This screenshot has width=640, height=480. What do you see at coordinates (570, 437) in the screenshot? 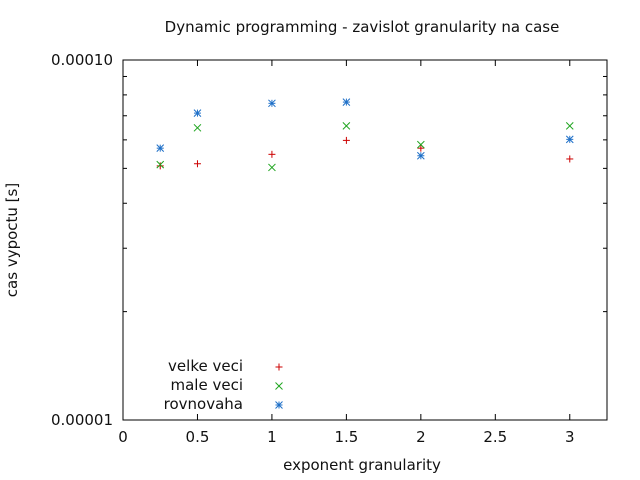
I see `x-tick-label: 3` at bounding box center [570, 437].